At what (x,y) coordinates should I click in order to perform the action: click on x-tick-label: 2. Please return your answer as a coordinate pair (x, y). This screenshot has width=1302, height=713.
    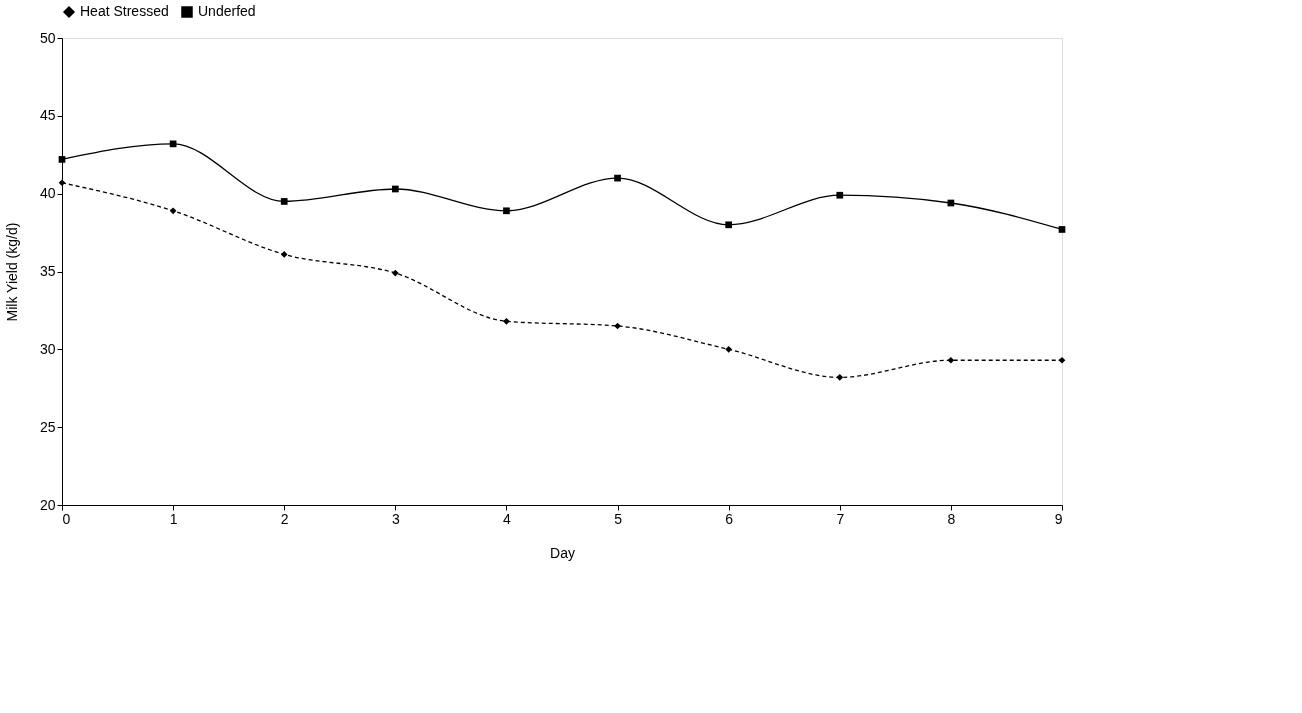
    Looking at the image, I should click on (284, 518).